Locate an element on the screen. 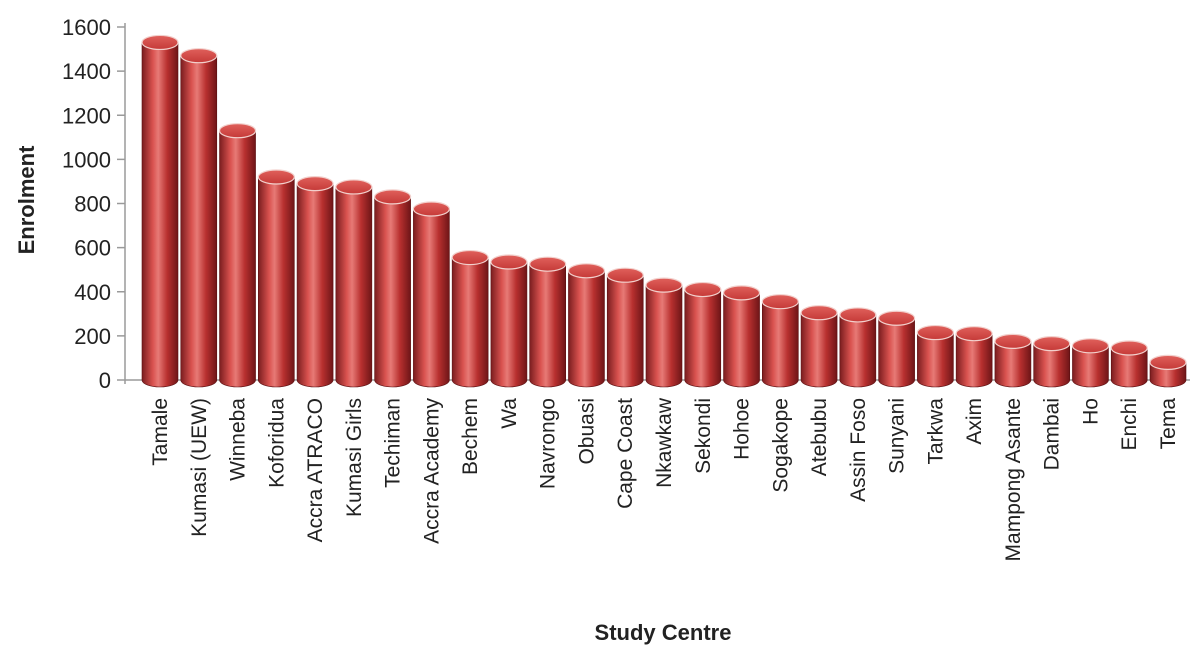 Image resolution: width=1191 pixels, height=649 pixels. x-tick-label: Accra ATRACO is located at coordinates (315, 470).